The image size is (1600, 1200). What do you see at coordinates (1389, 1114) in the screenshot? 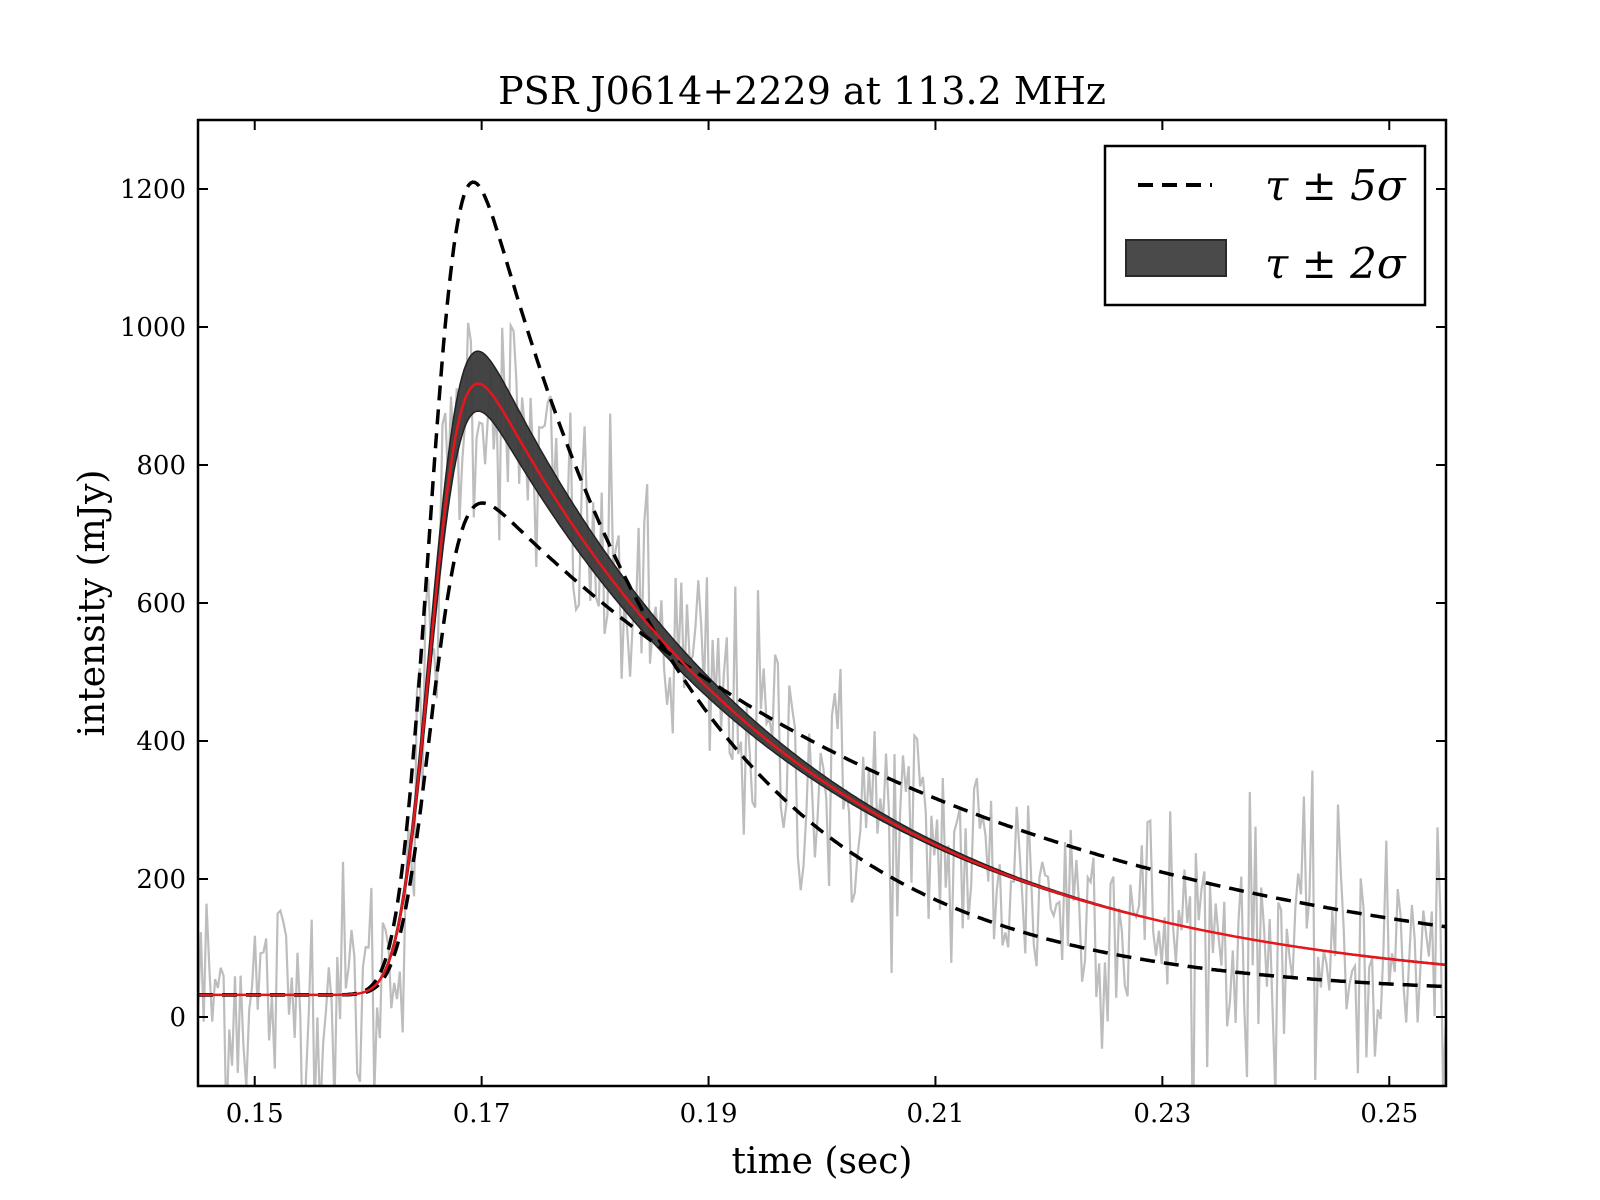
I see `x-tick-label: 0.25` at bounding box center [1389, 1114].